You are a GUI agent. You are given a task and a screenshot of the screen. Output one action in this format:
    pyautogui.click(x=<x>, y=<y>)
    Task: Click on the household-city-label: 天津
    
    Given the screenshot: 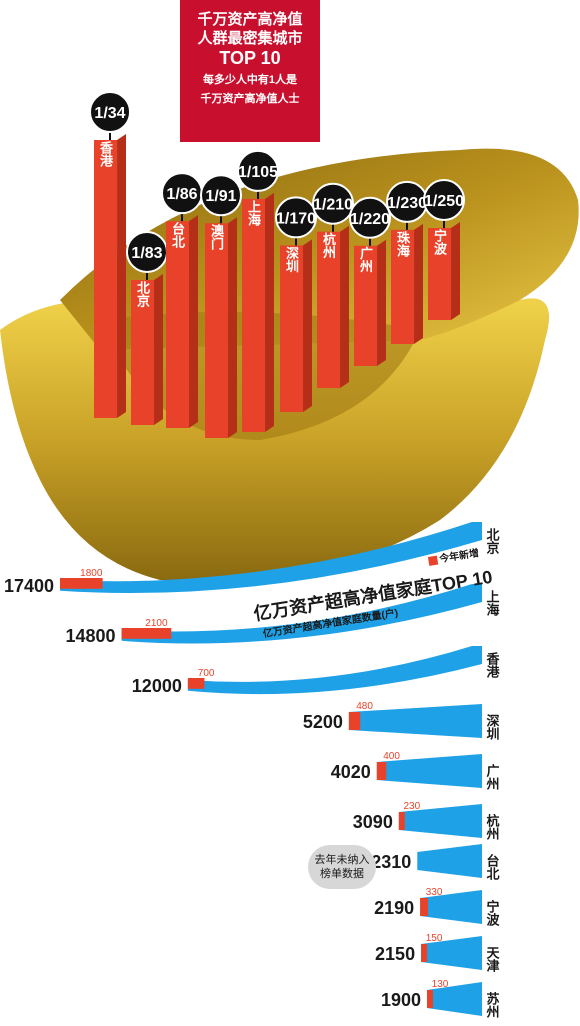 What is the action you would take?
    pyautogui.click(x=492, y=959)
    